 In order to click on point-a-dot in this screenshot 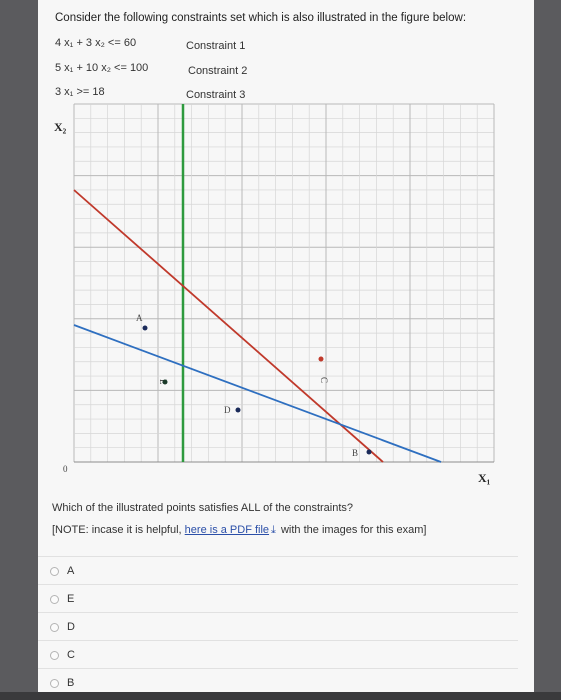, I will do `click(145, 328)`.